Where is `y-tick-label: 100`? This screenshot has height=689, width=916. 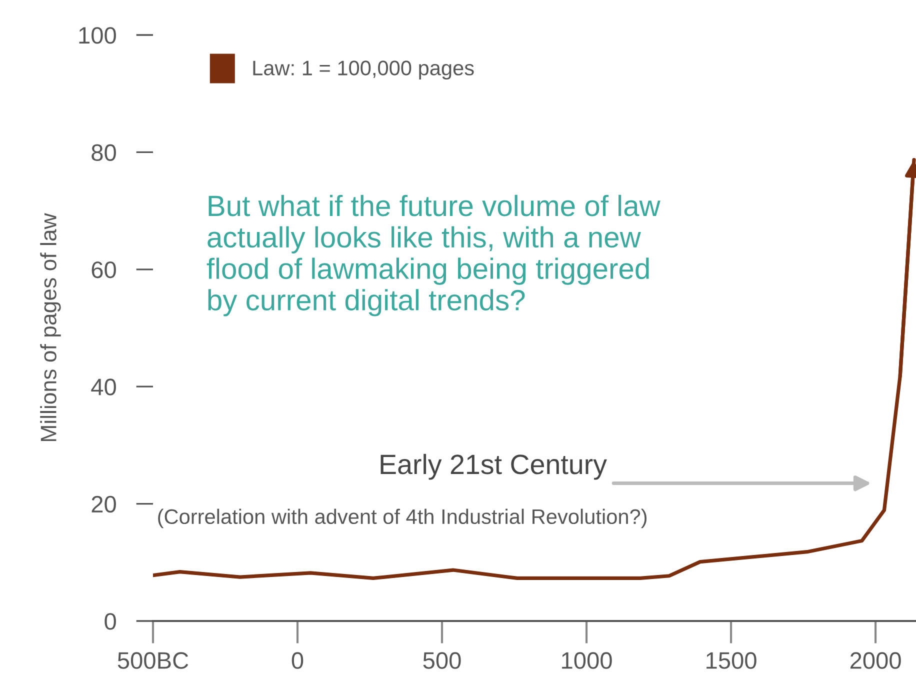 y-tick-label: 100 is located at coordinates (97, 35).